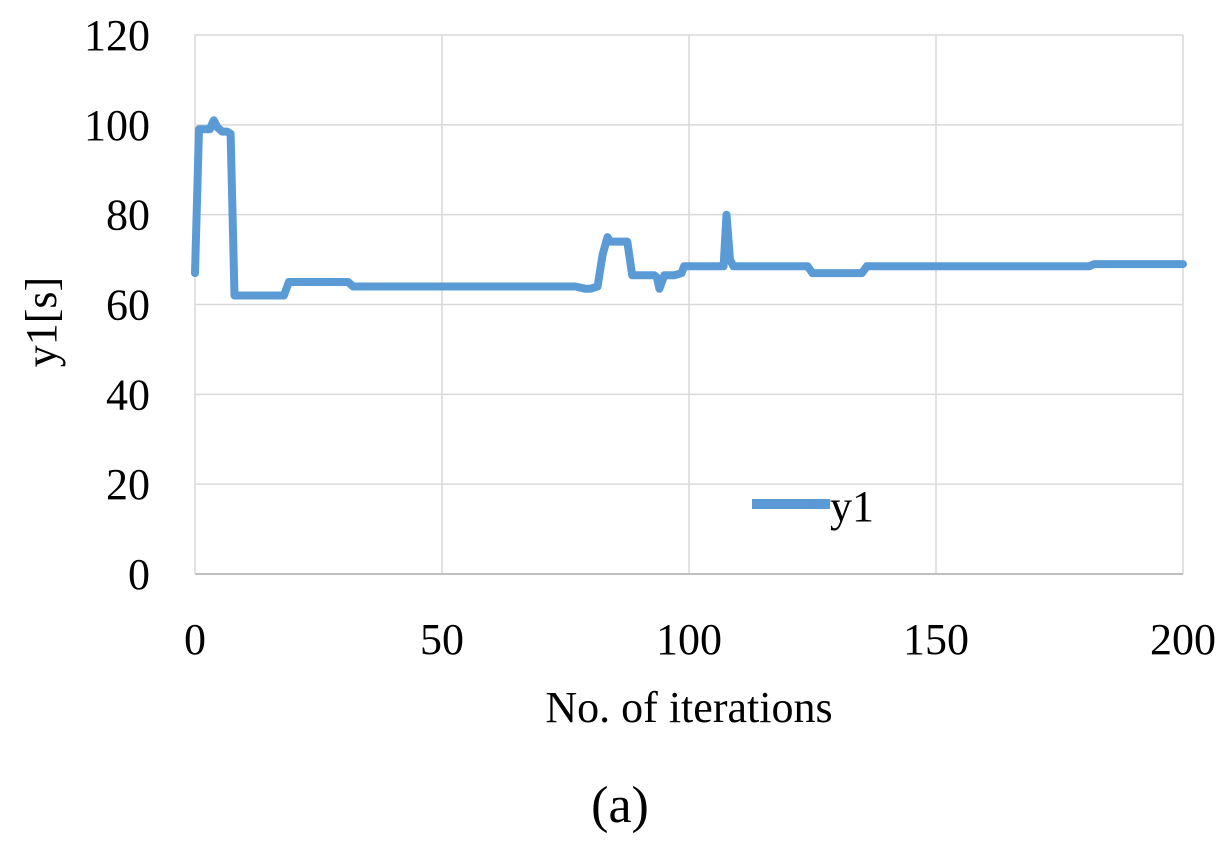 The image size is (1231, 856). I want to click on legend-label-y1: y1, so click(852, 506).